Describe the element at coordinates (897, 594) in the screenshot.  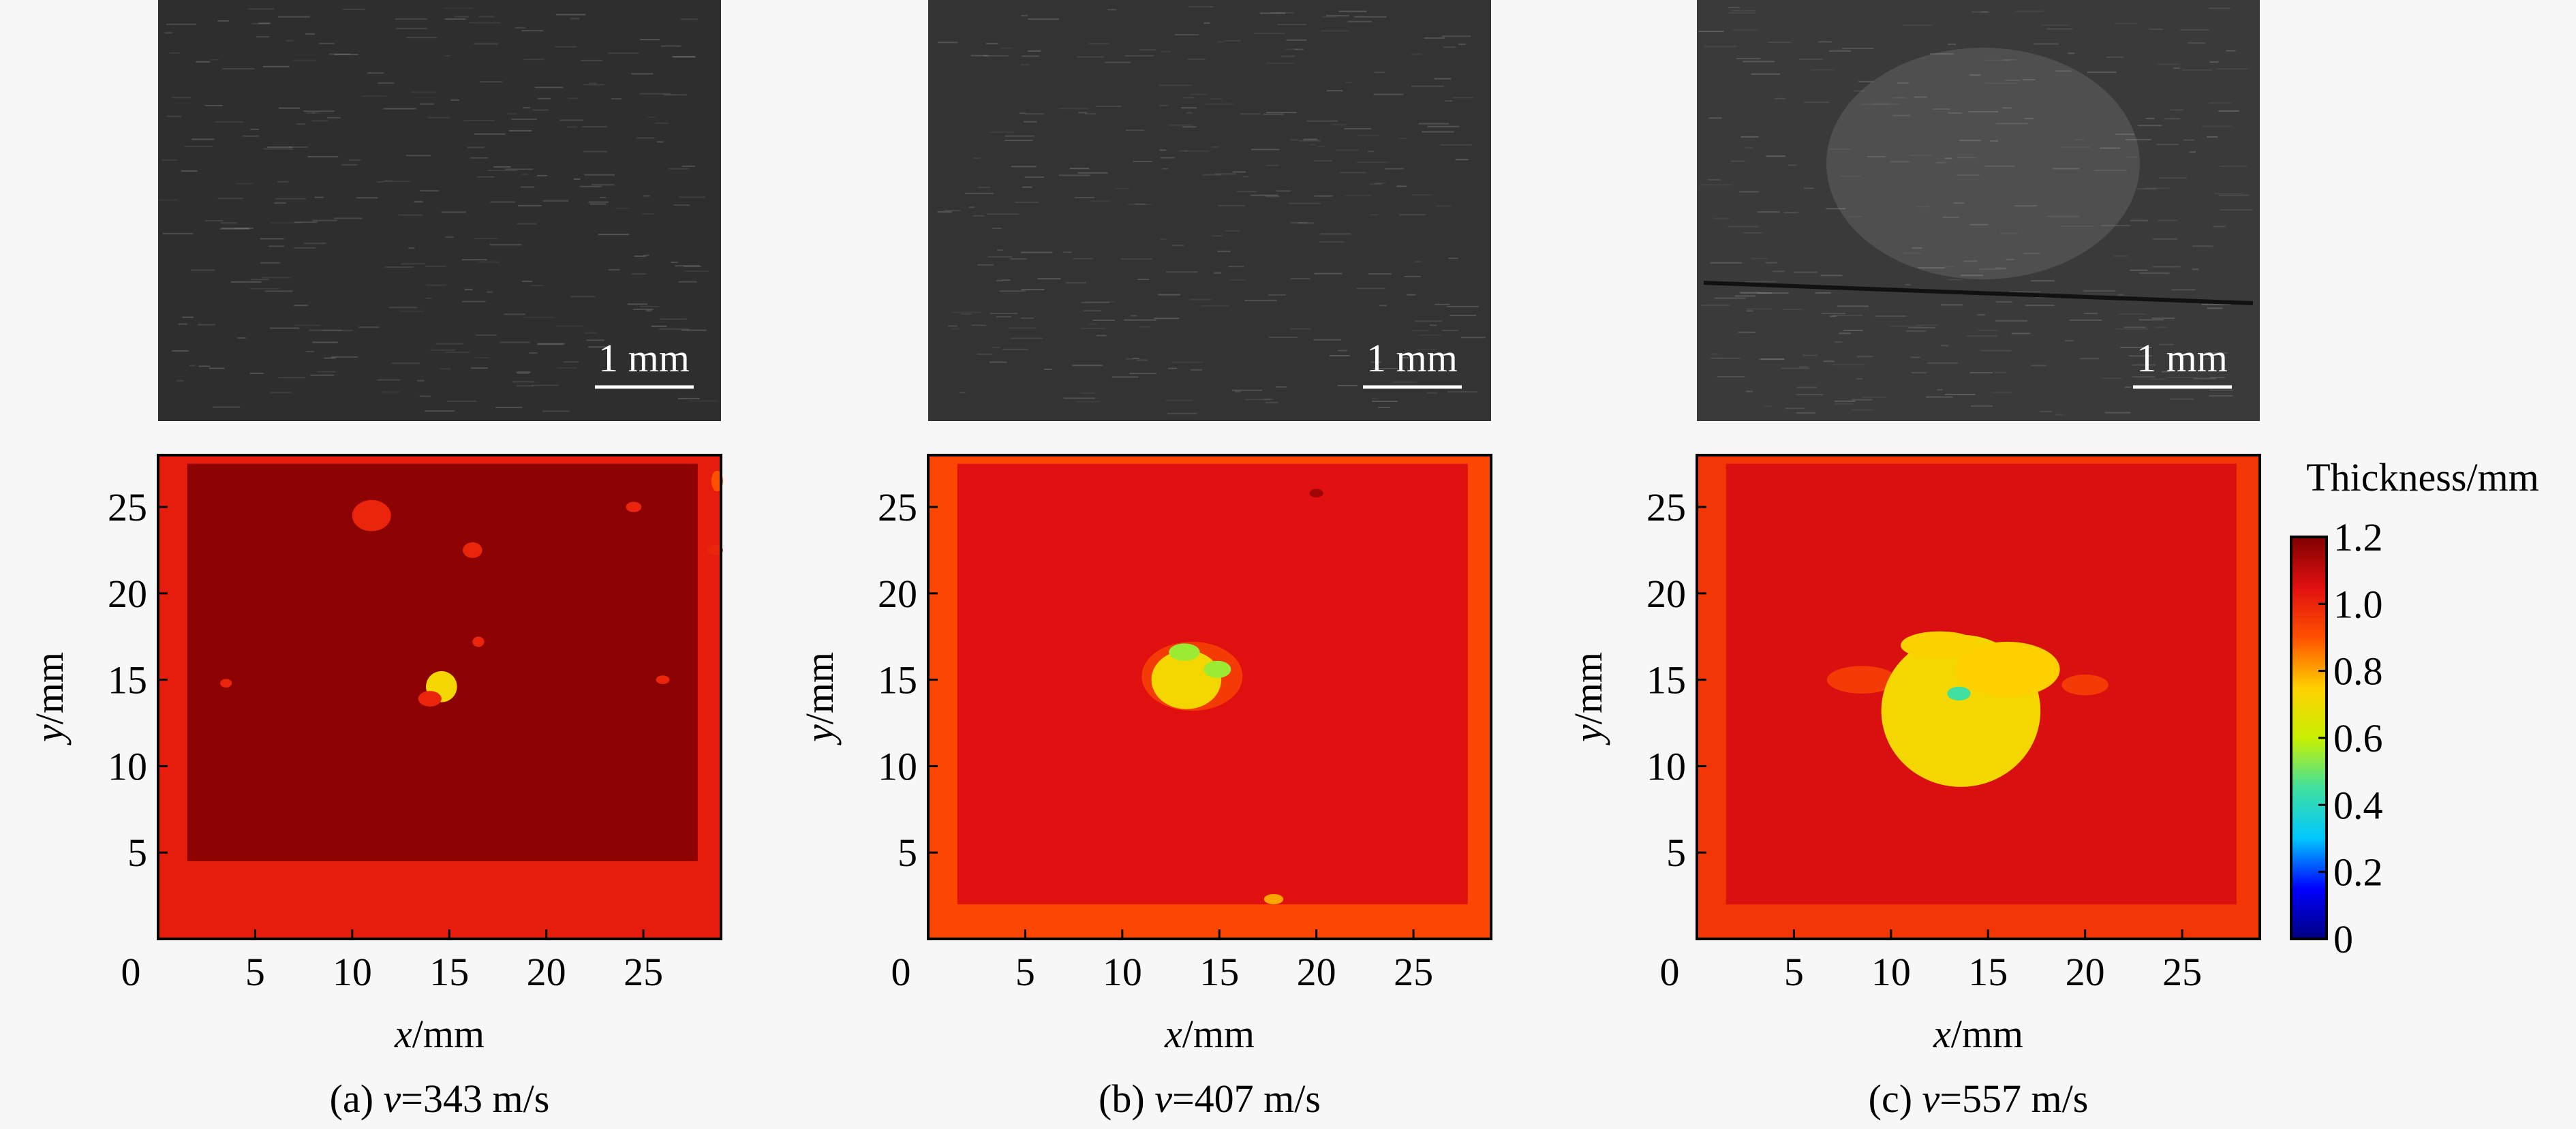
I see `y-tick-label: 20` at that location.